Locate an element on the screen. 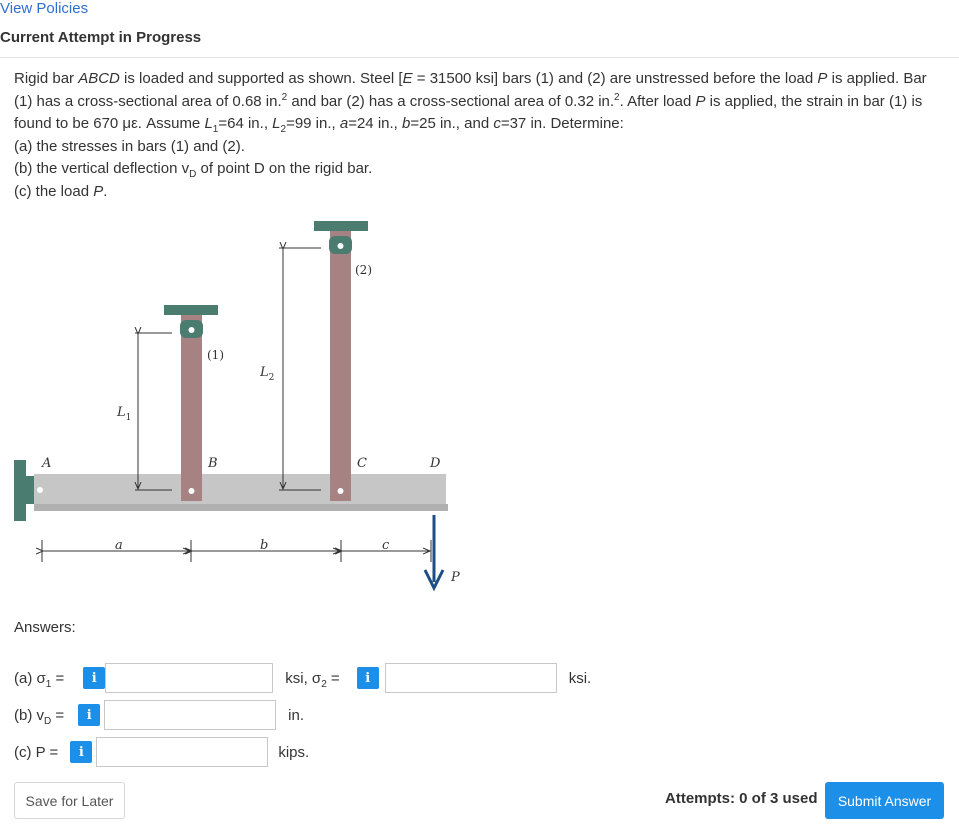 The image size is (959, 828). label-b-dim: b is located at coordinates (264, 545).